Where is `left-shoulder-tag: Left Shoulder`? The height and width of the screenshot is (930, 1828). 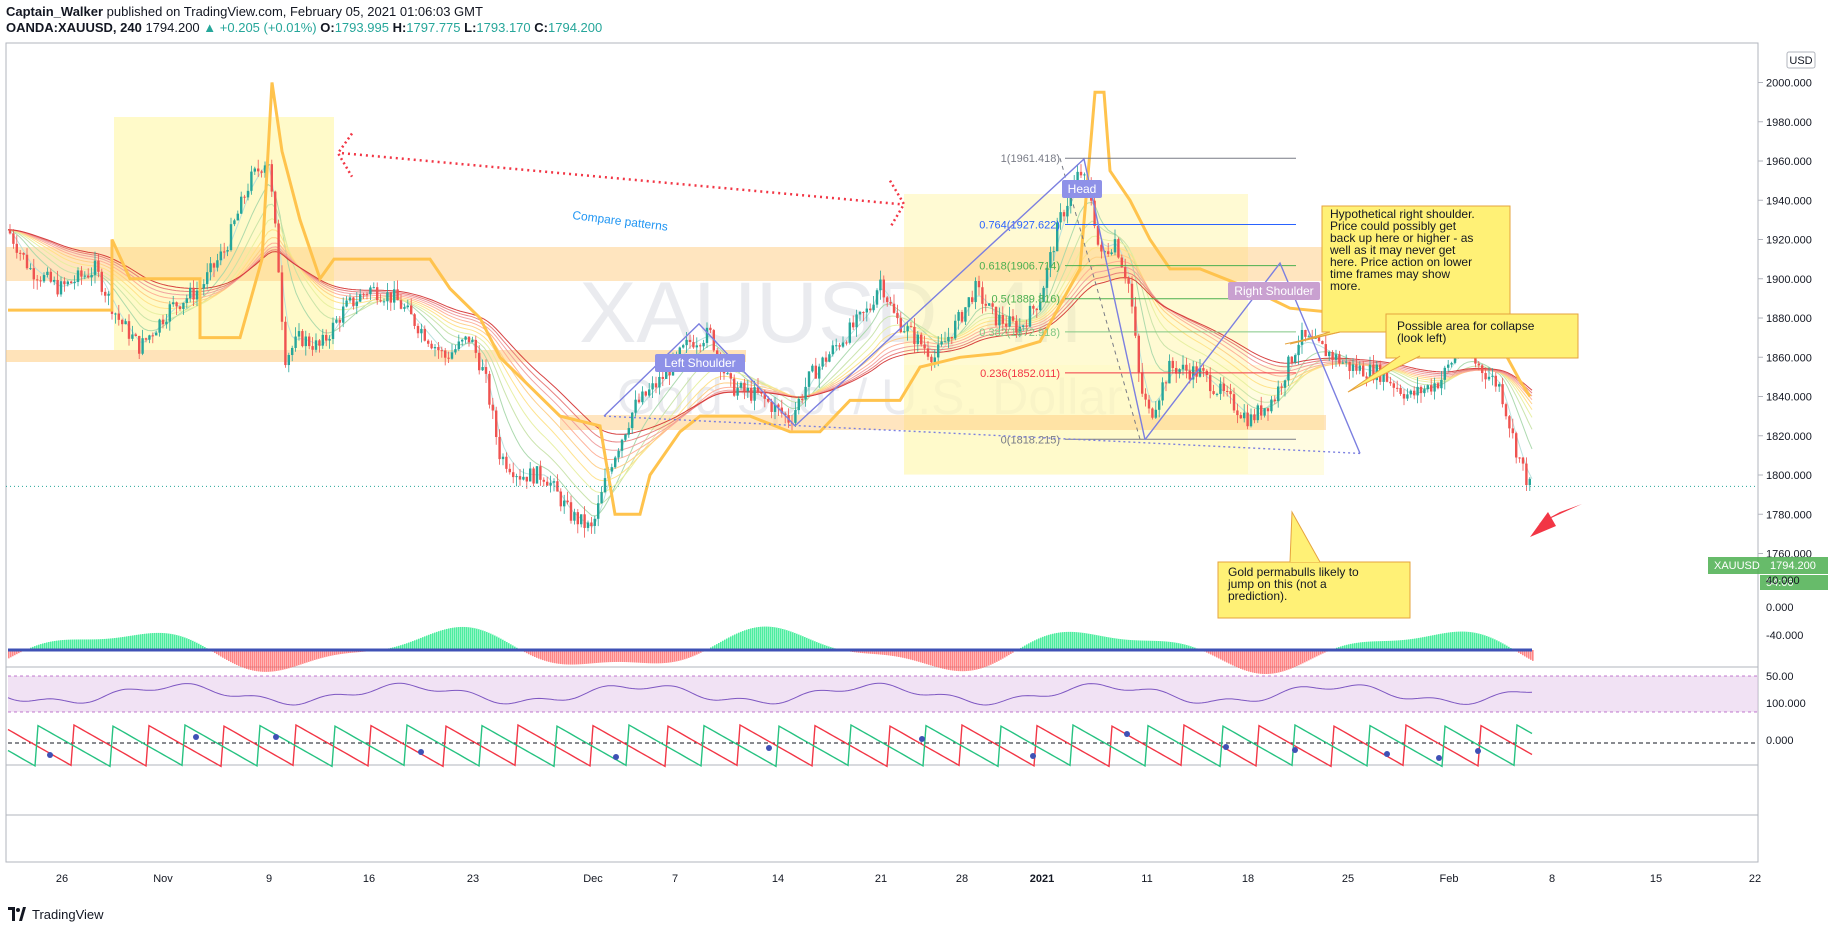 left-shoulder-tag: Left Shoulder is located at coordinates (700, 363).